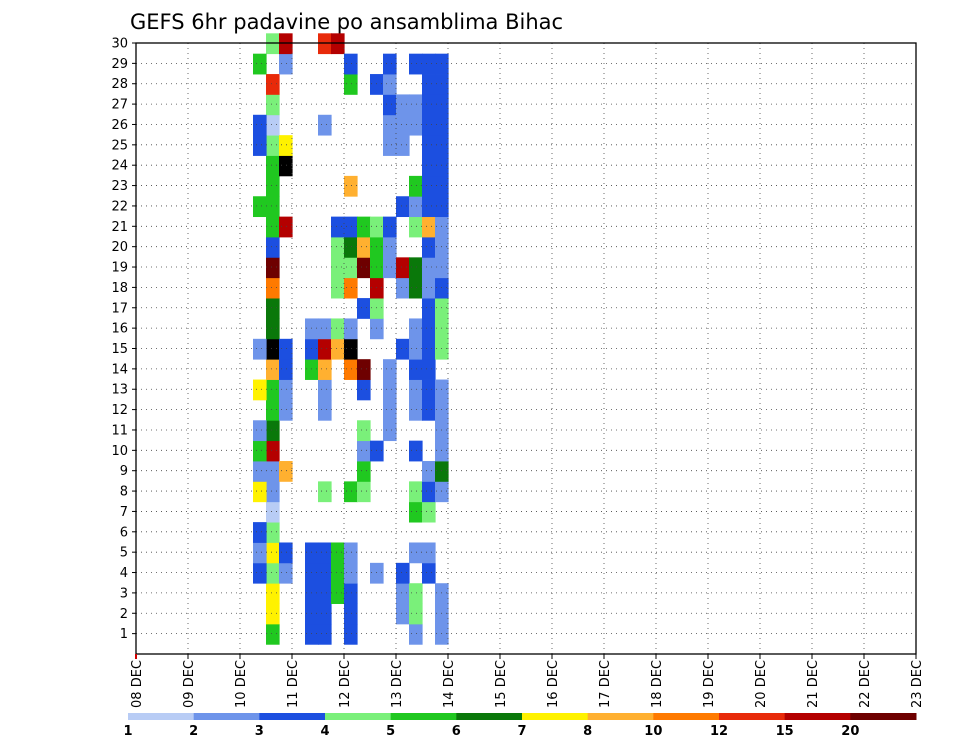  Describe the element at coordinates (119, 329) in the screenshot. I see `y-tick-label: 16` at that location.